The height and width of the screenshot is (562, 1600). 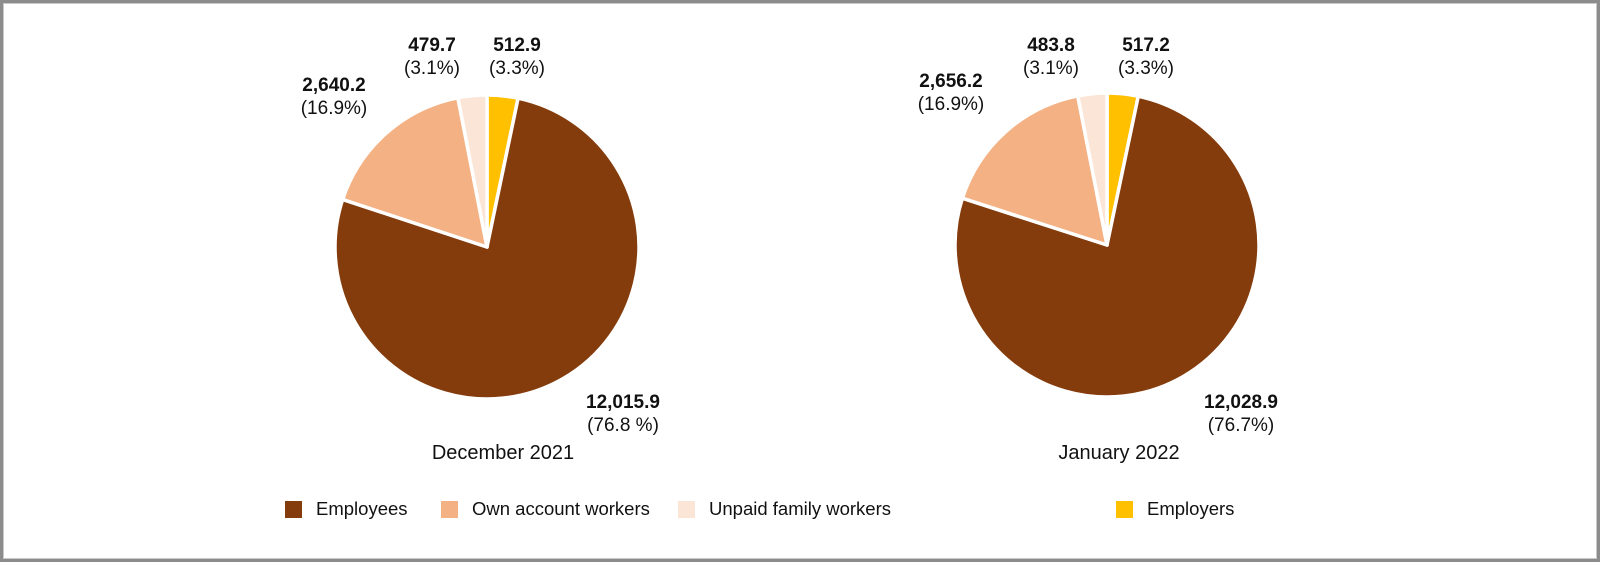 What do you see at coordinates (1241, 414) in the screenshot?
I see `label-employees-jan: 12,028.9 (76.7%)` at bounding box center [1241, 414].